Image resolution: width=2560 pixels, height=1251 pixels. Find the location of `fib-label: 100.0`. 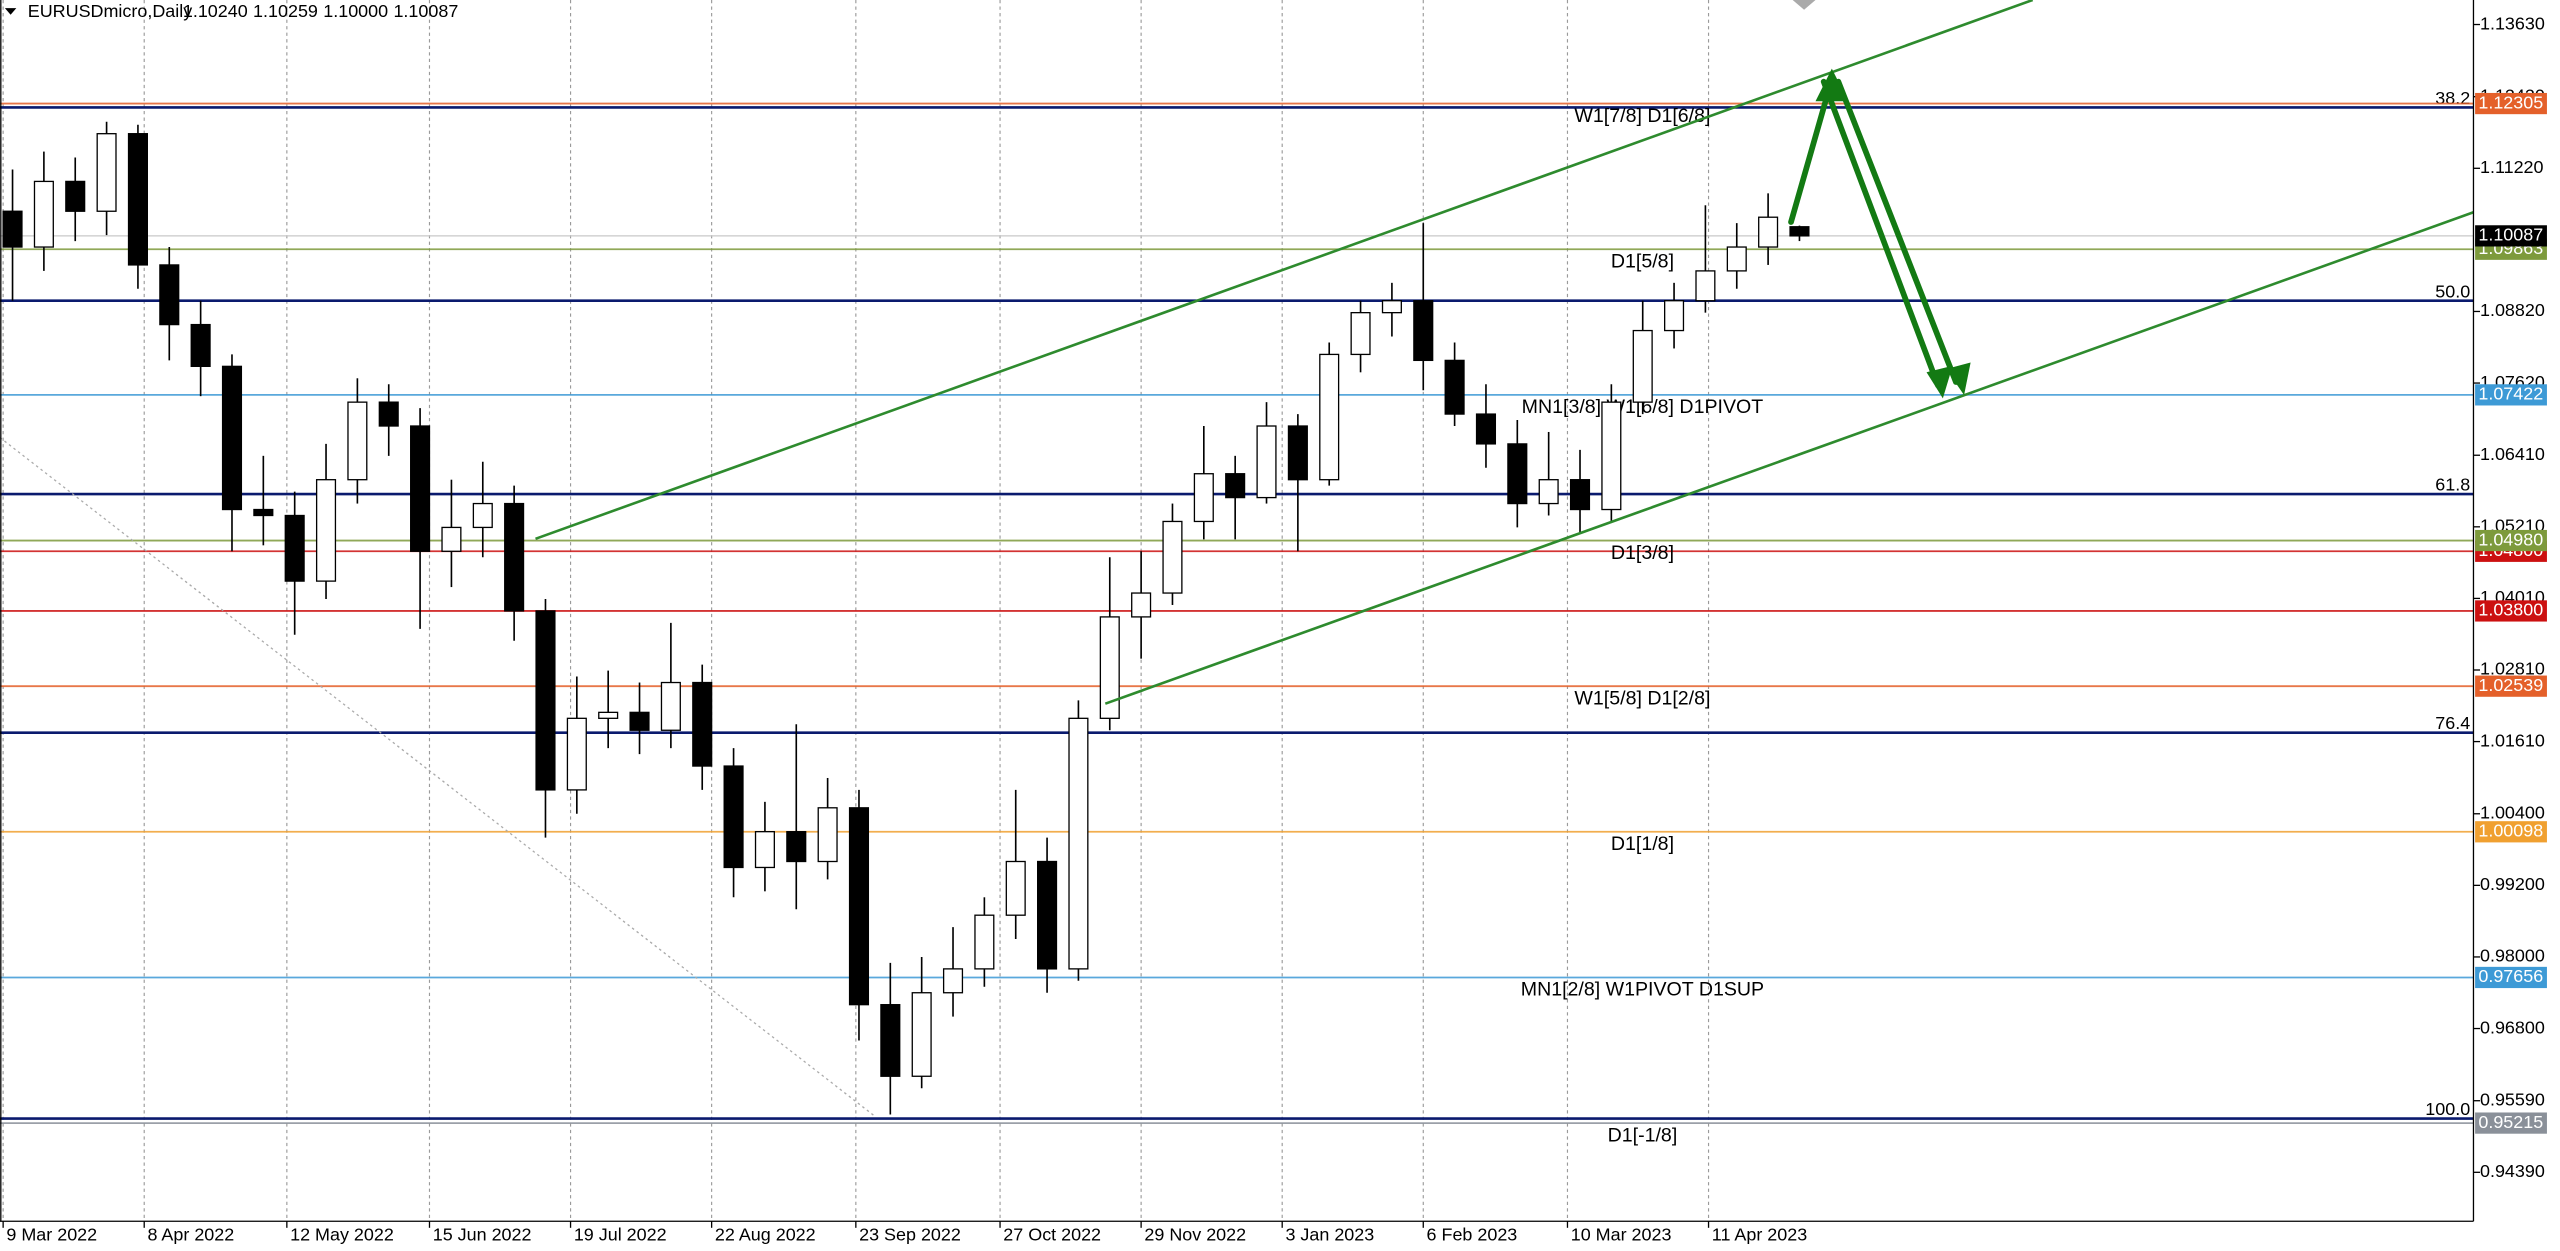

fib-label: 100.0 is located at coordinates (2447, 1109).